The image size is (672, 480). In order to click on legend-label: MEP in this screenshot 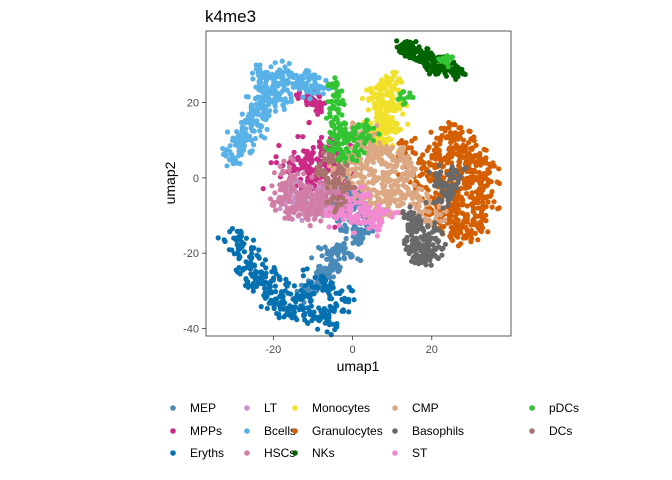, I will do `click(203, 408)`.